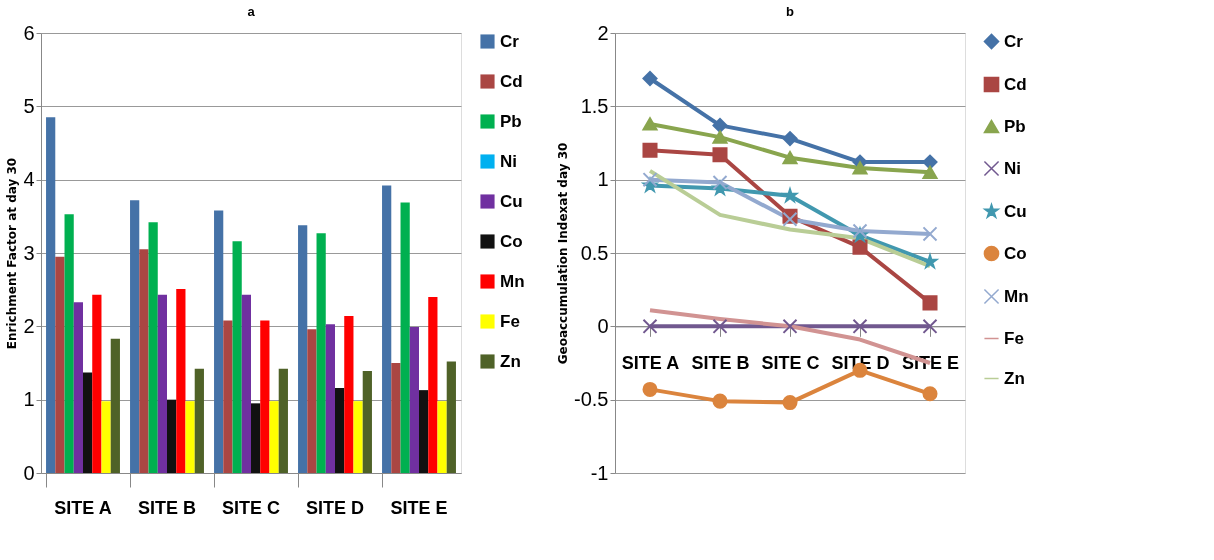  Describe the element at coordinates (419, 507) in the screenshot. I see `x-tick-label: SITE E` at that location.